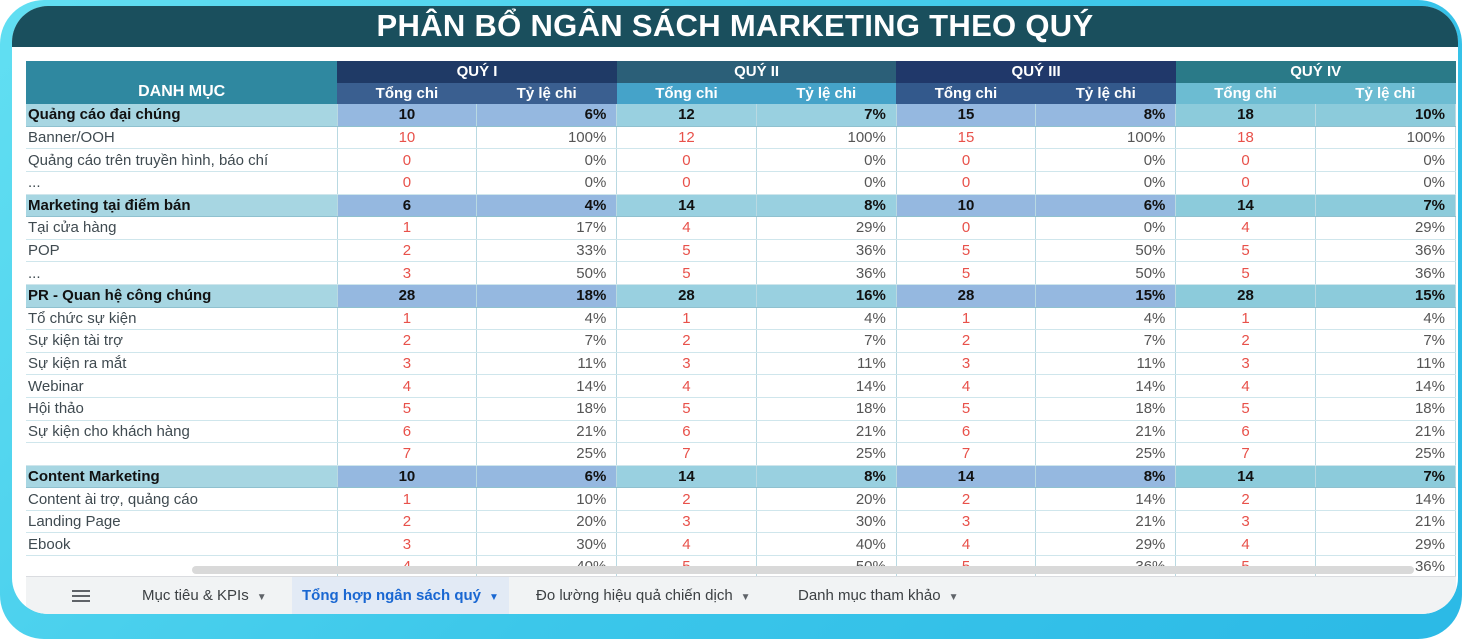 This screenshot has width=1462, height=639. I want to click on row-label-cell: Sự kiện cho khách hàng, so click(182, 432).